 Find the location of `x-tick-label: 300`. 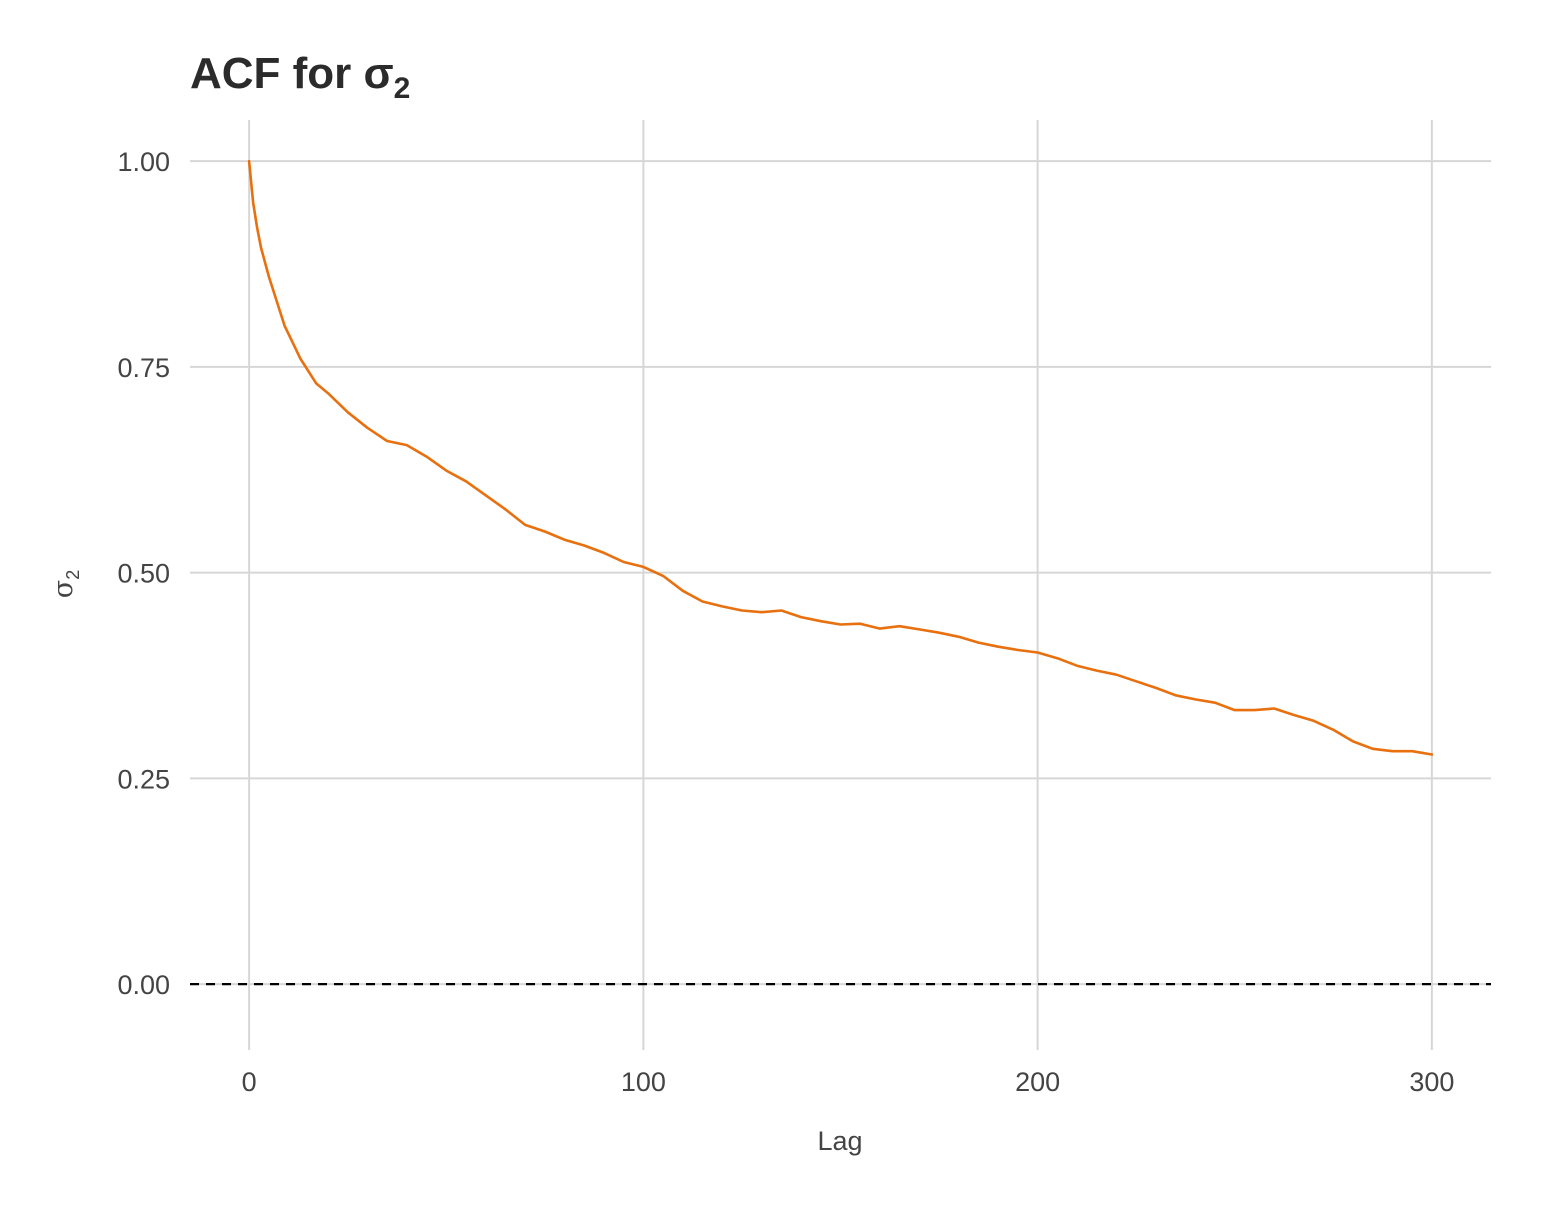

x-tick-label: 300 is located at coordinates (1431, 1082).